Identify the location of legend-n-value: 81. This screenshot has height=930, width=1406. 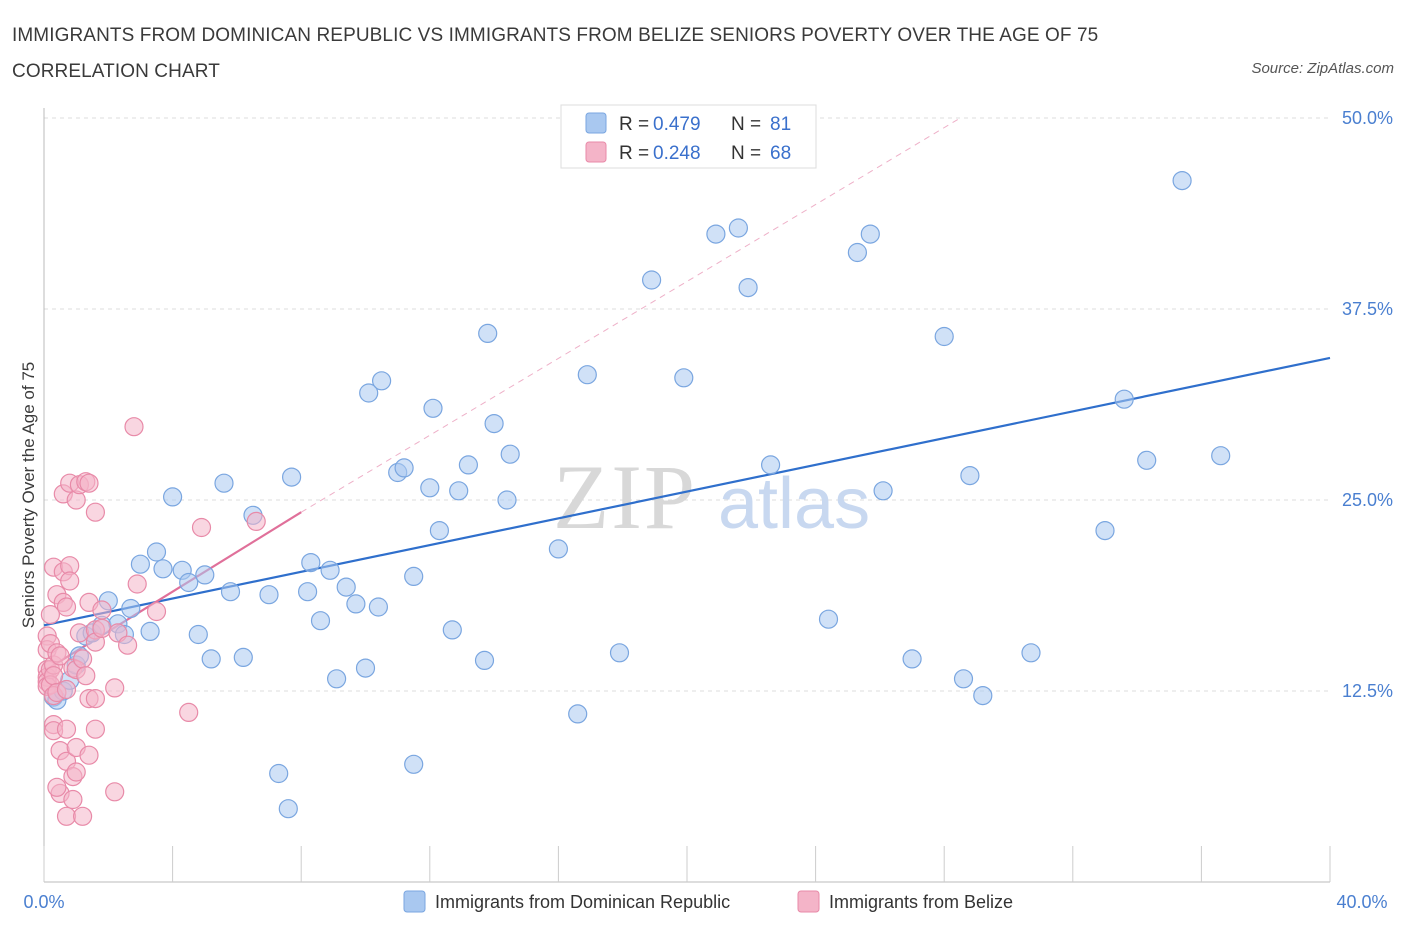
(780, 124).